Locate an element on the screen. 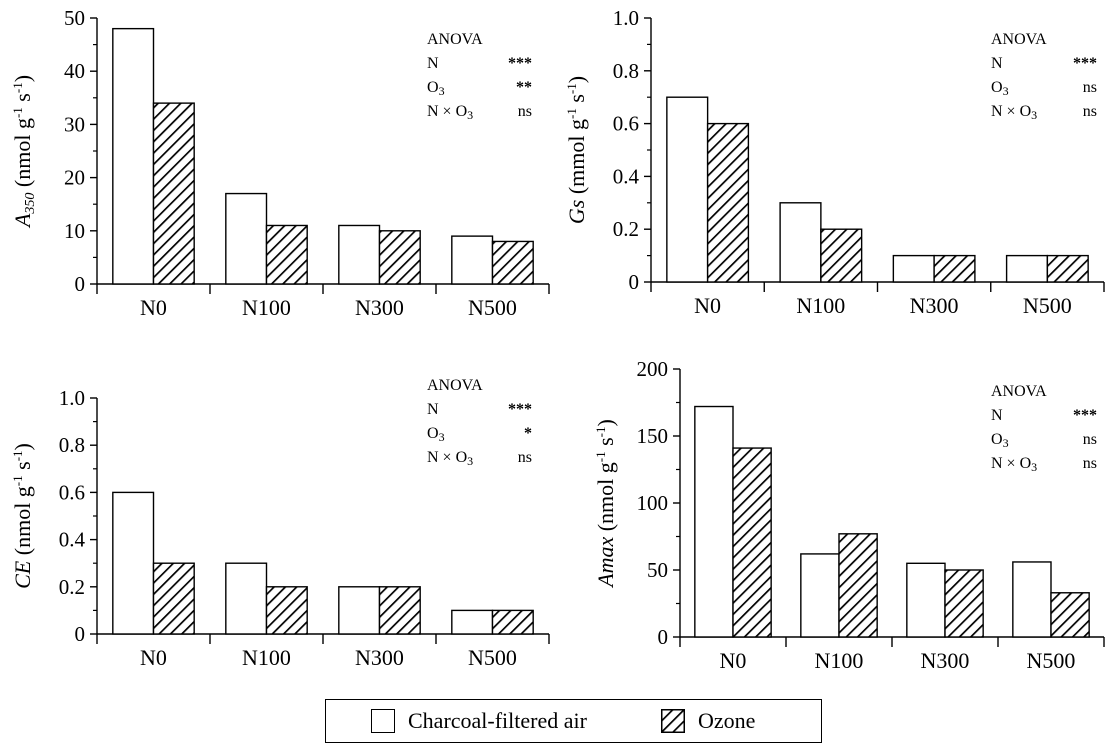 The width and height of the screenshot is (1109, 748). anova-factor-gs: N is located at coordinates (997, 63).